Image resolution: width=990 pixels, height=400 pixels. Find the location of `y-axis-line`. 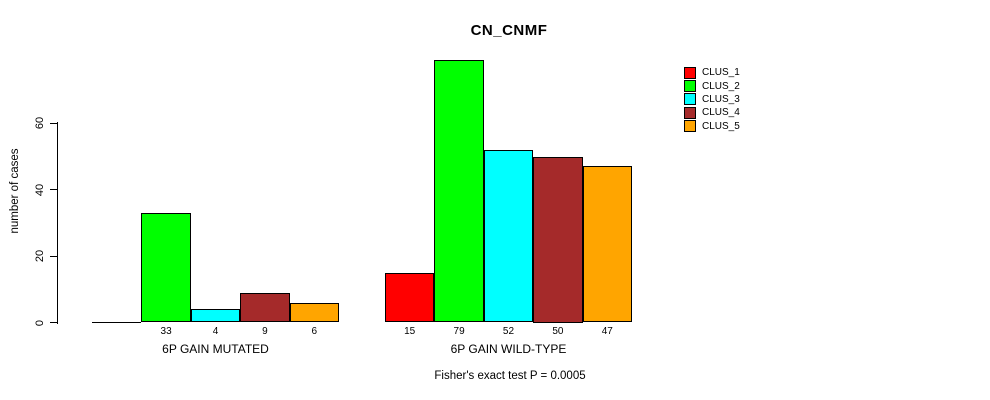

y-axis-line is located at coordinates (57, 223).